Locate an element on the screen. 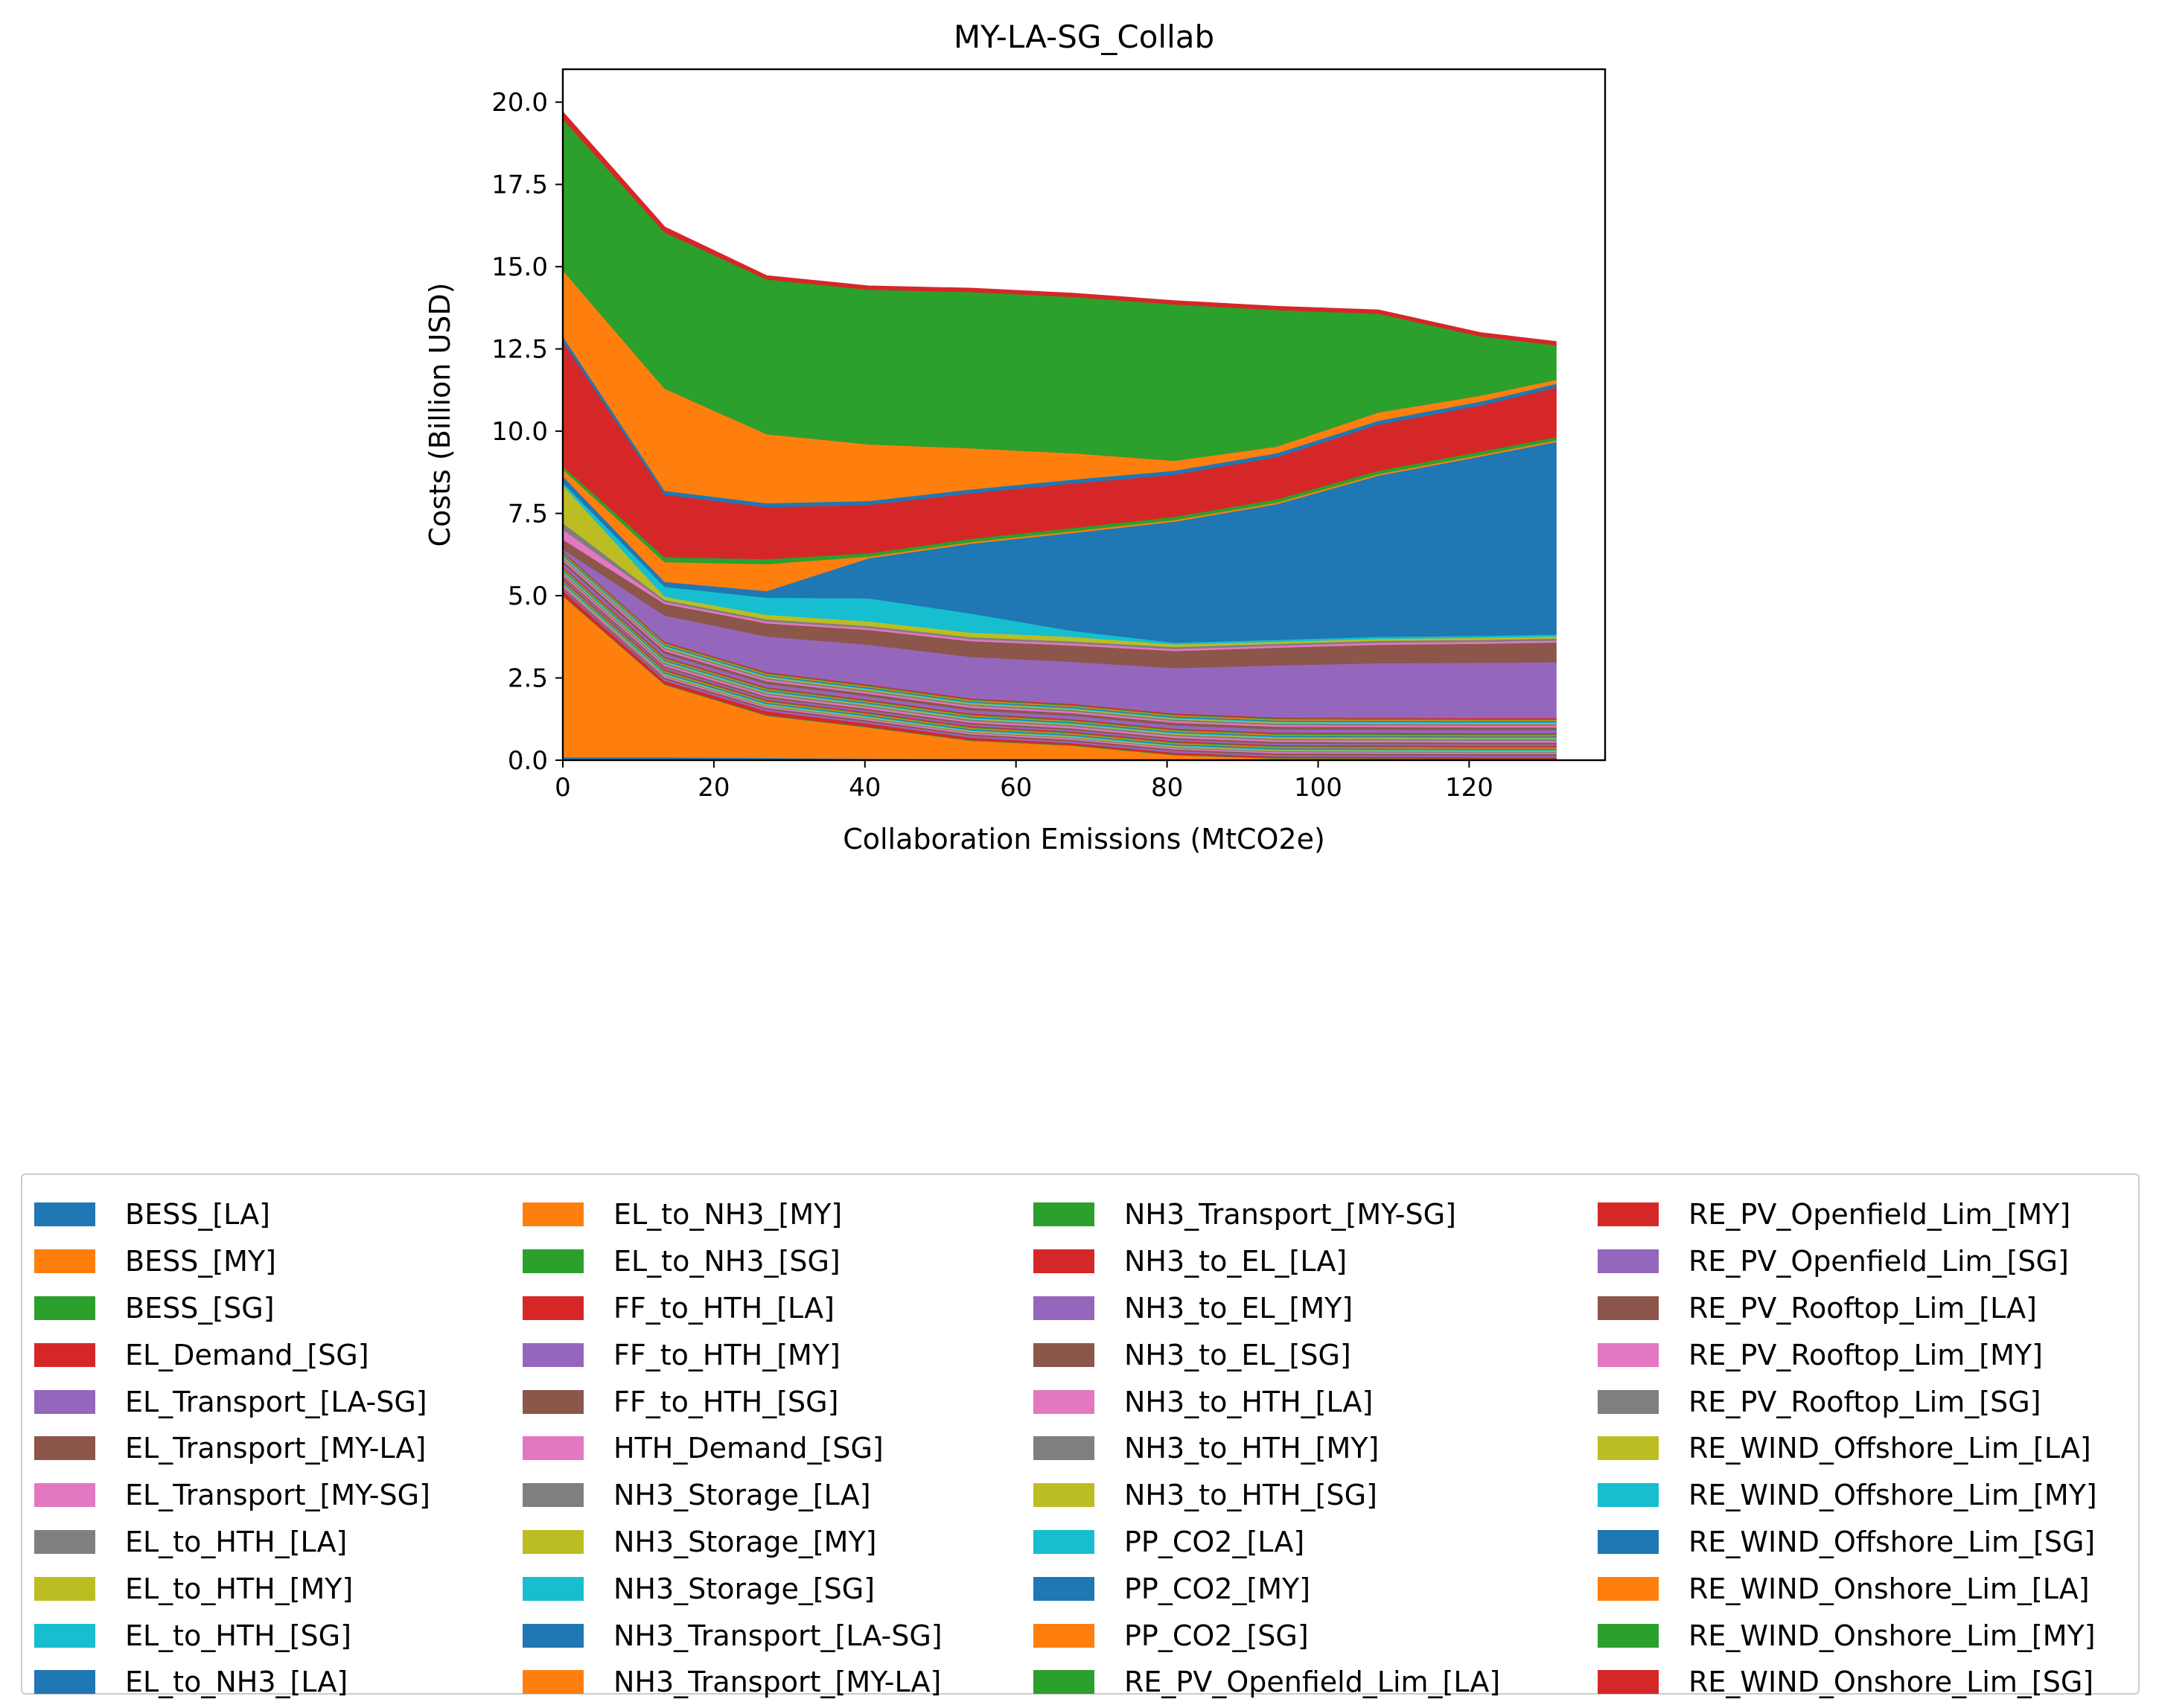  legend-label: FF_to_HTH_[SG] is located at coordinates (726, 1401).